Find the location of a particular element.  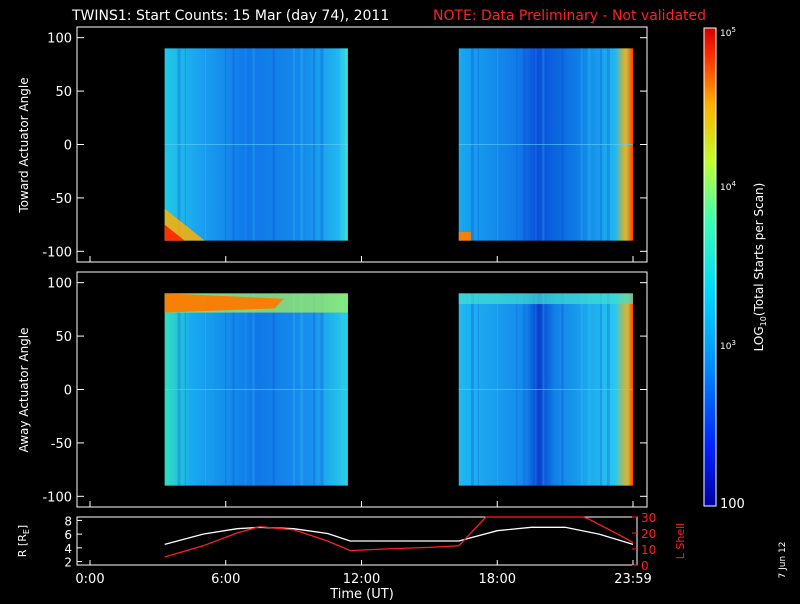

away-block2-top-band is located at coordinates (545, 299).